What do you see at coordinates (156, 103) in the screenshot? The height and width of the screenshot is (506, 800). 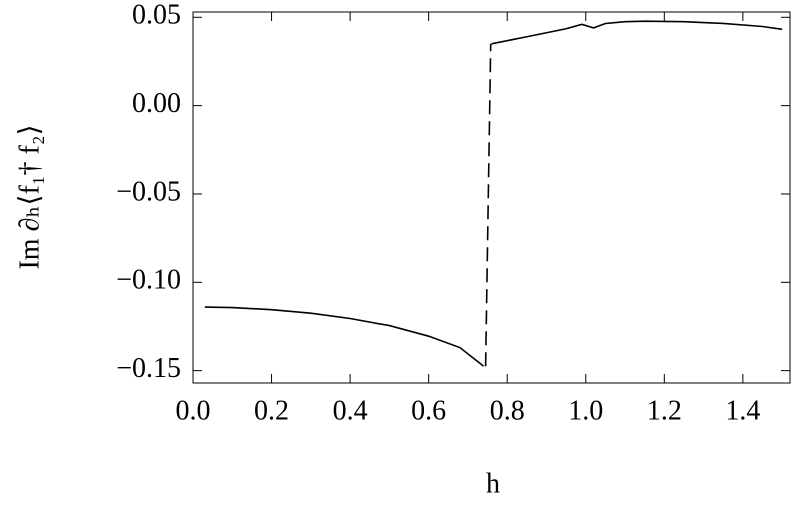 I see `y-tick-label: 0.00` at bounding box center [156, 103].